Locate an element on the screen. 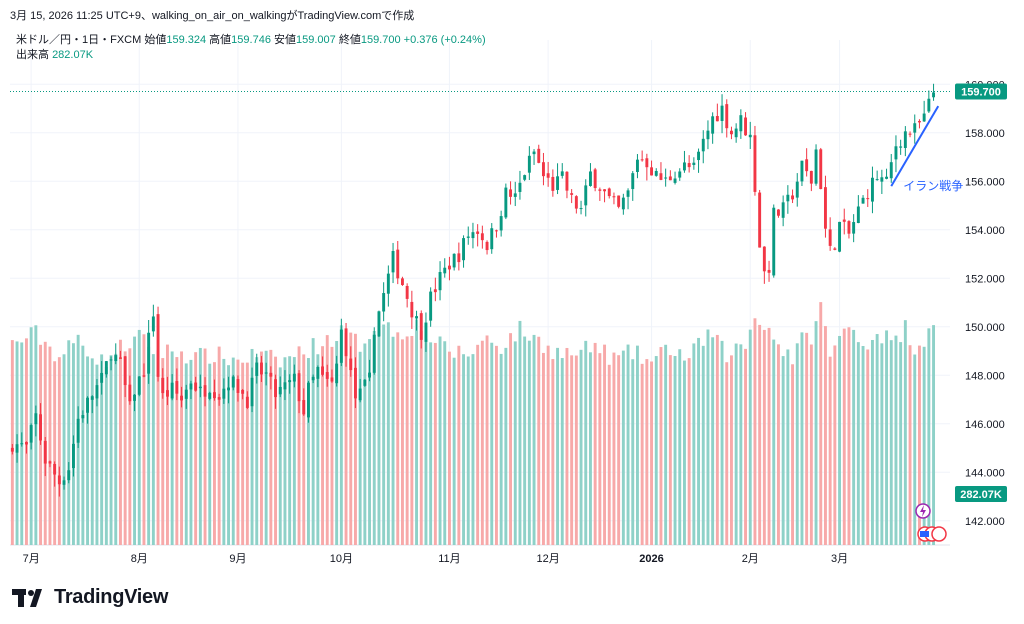 The width and height of the screenshot is (1024, 624). volume-legend: 出来高 282.07K is located at coordinates (54, 54).